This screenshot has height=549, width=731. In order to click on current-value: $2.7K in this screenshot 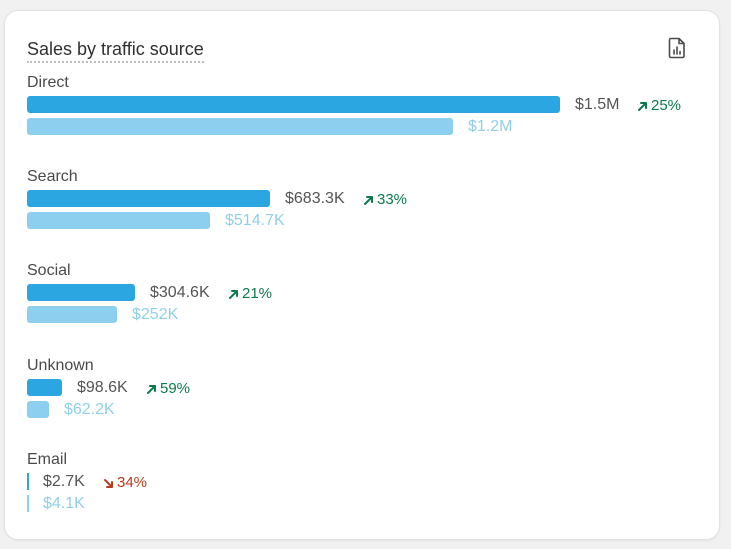, I will do `click(64, 481)`.